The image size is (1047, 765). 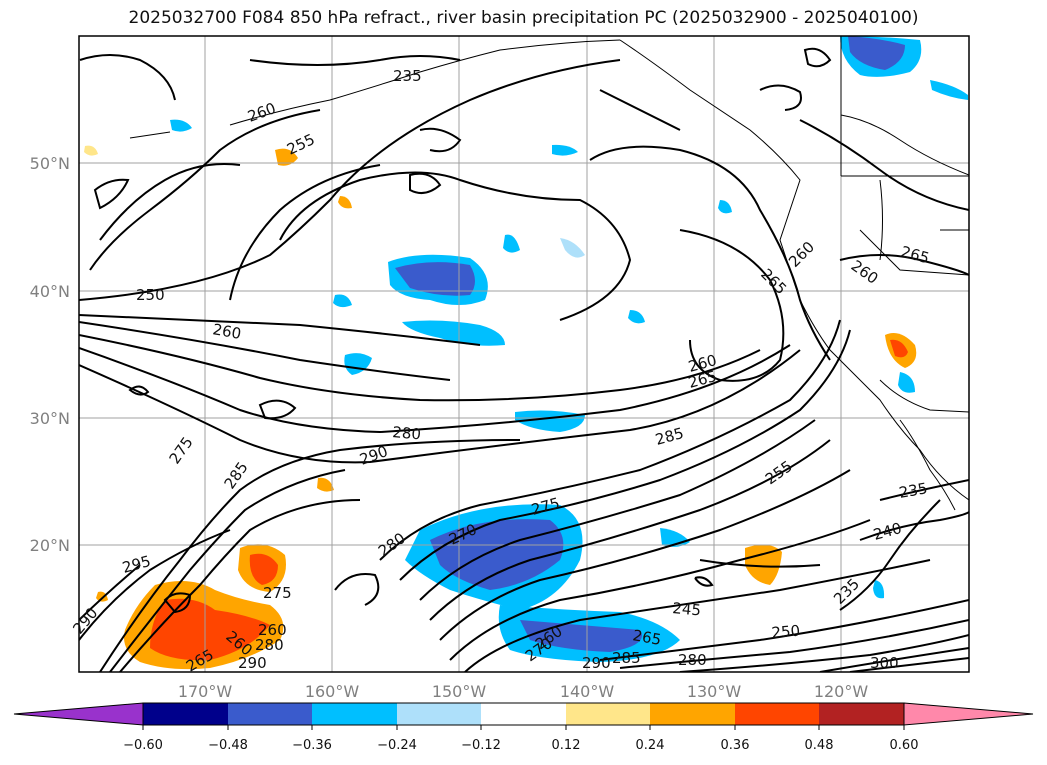 I want to click on contour-label: 245, so click(x=687, y=609).